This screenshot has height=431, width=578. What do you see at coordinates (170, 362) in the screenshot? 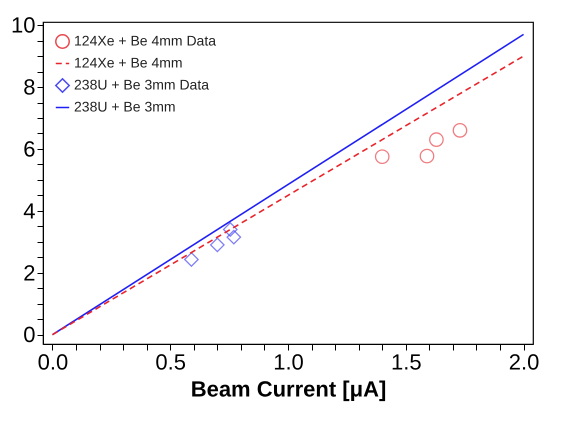
I see `x-tick-label: 0.5` at bounding box center [170, 362].